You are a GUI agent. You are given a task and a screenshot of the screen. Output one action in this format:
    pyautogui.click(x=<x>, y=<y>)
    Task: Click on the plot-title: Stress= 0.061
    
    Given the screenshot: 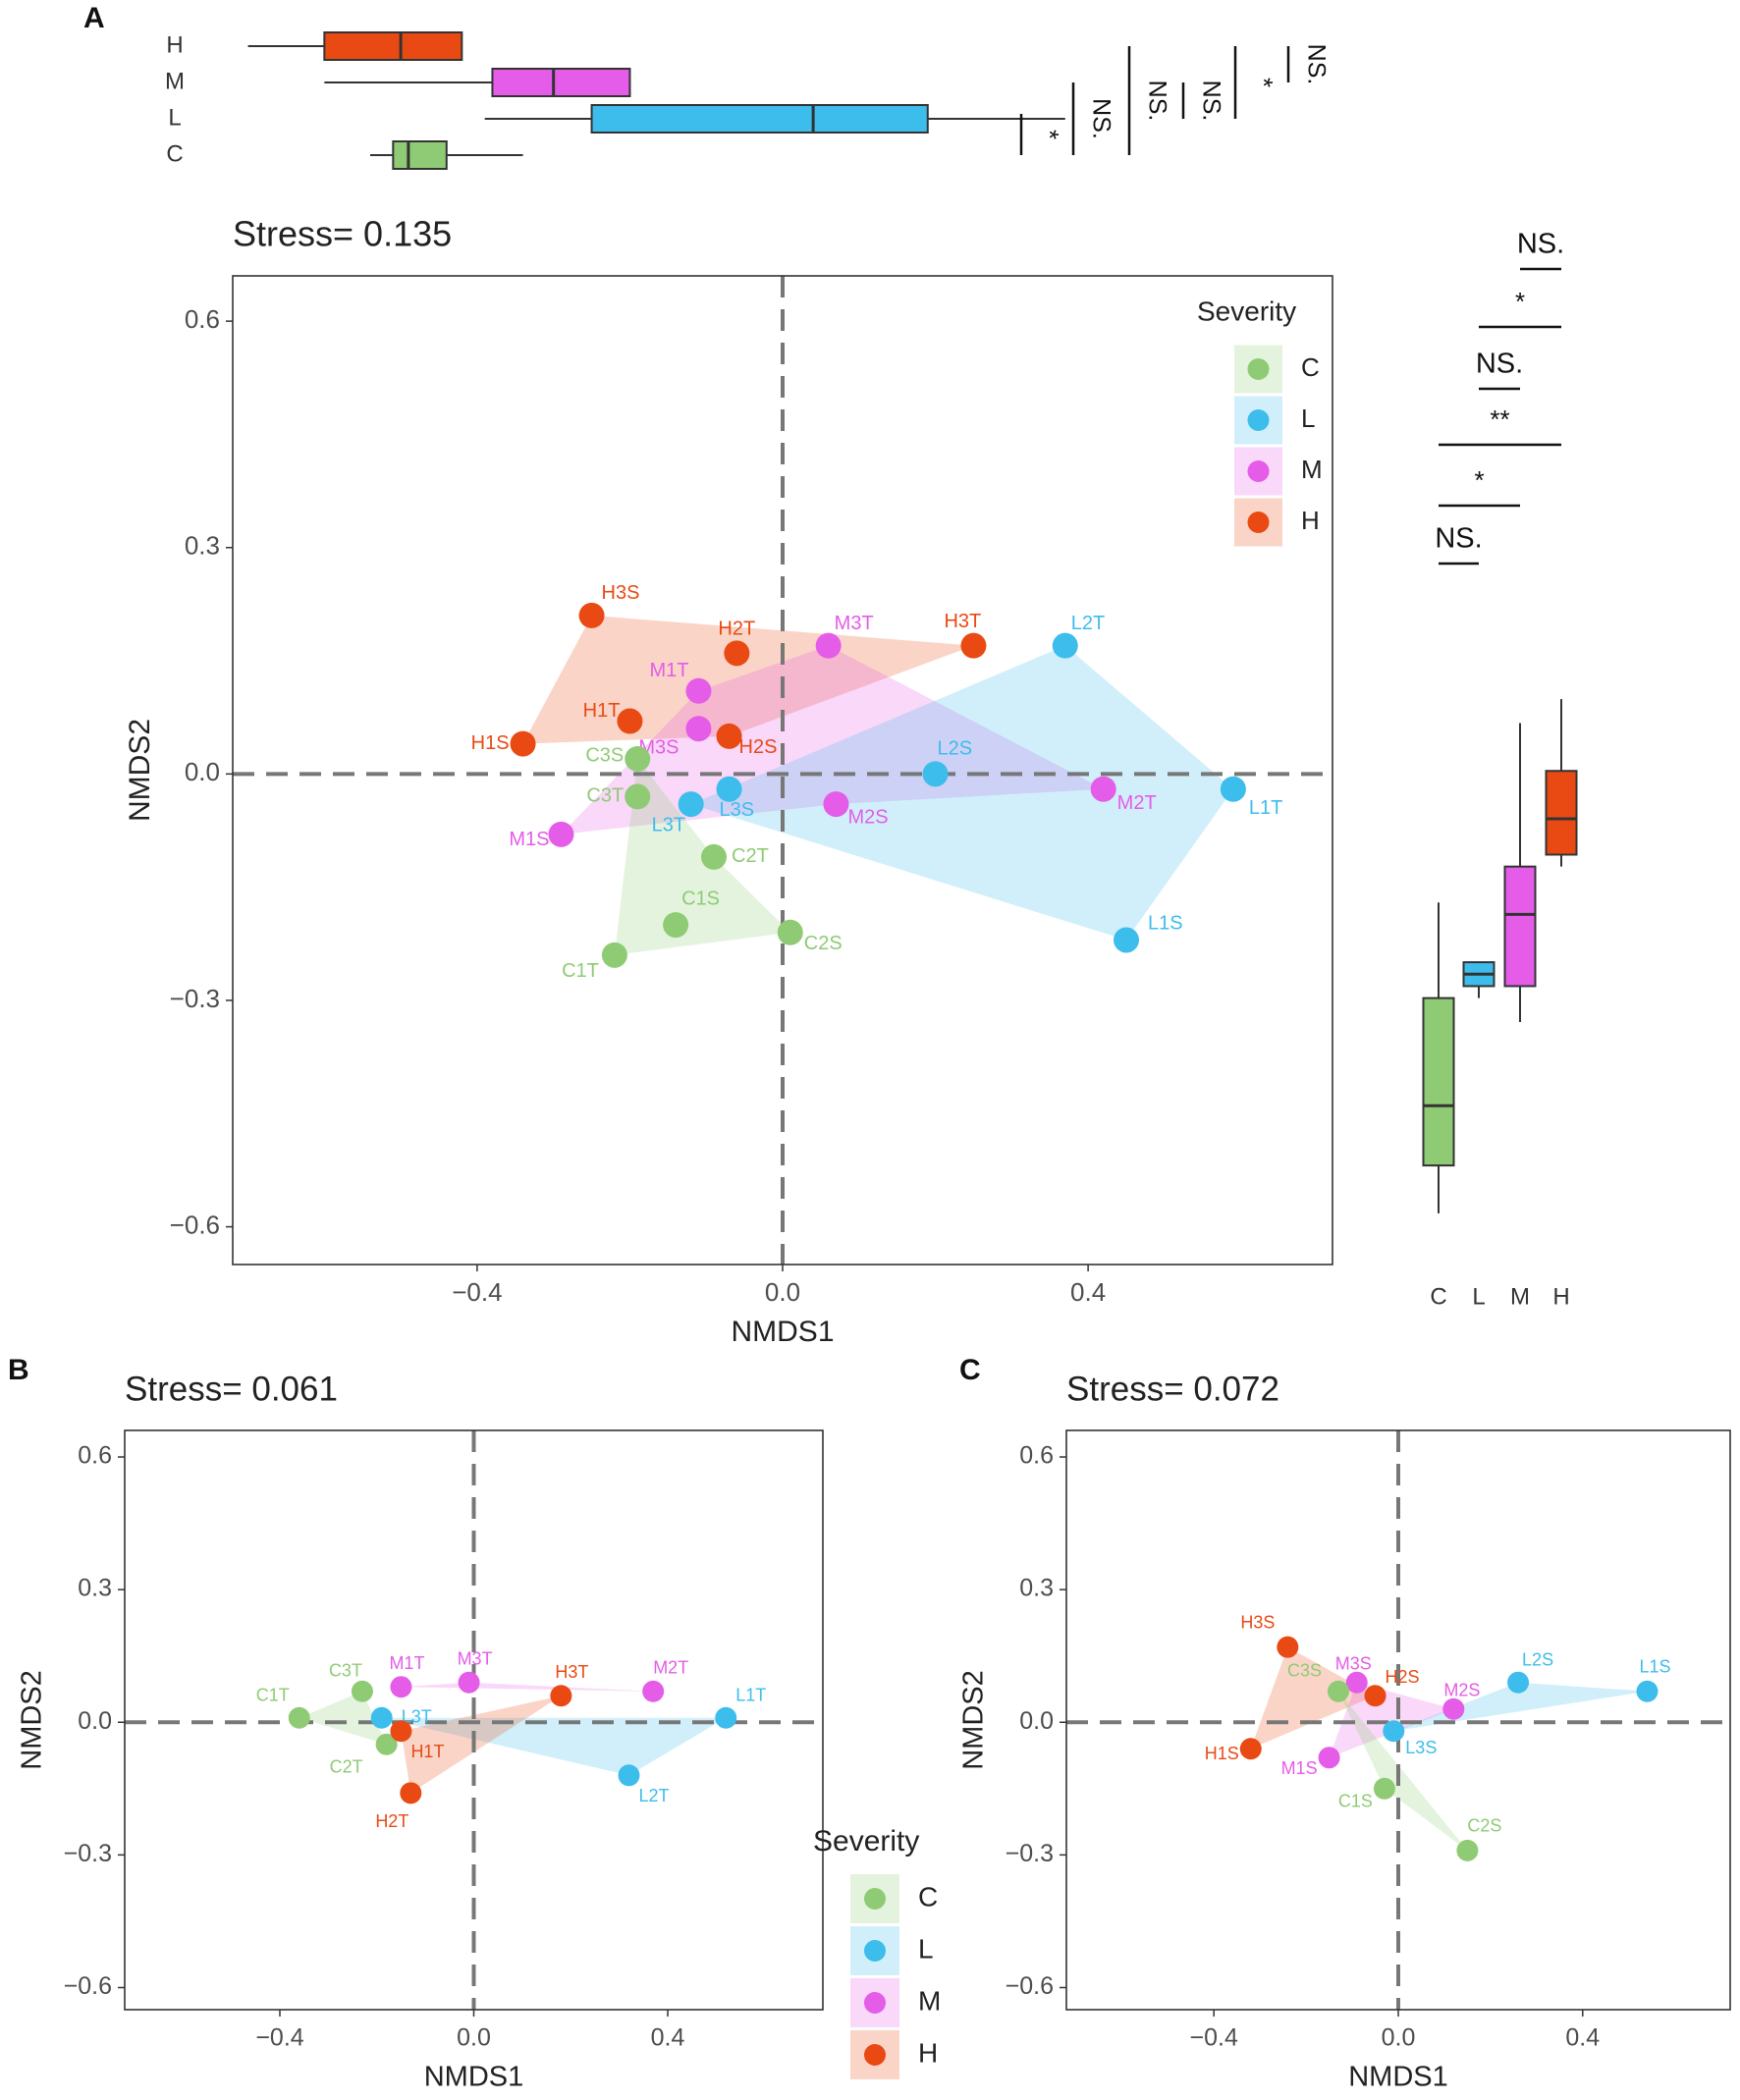 What is the action you would take?
    pyautogui.click(x=232, y=1389)
    